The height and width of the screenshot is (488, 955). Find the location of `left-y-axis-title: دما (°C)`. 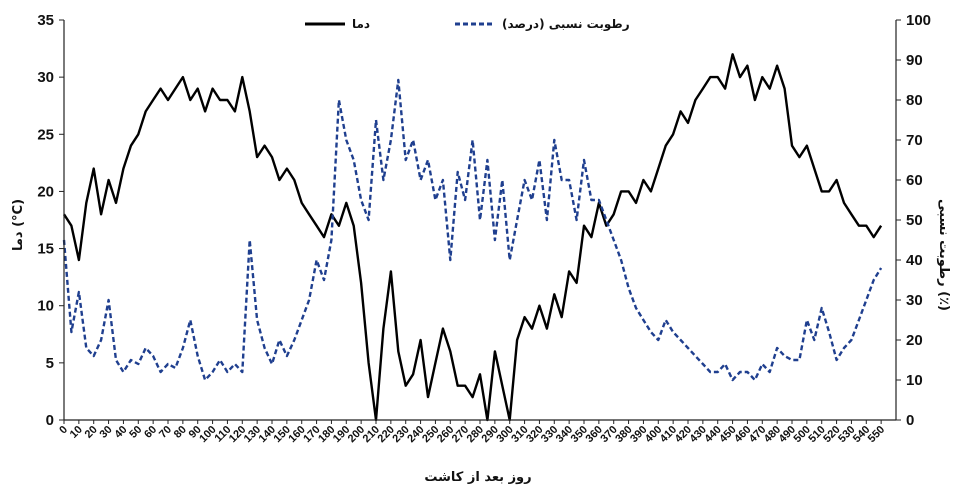

left-y-axis-title: دما (°C) is located at coordinates (18, 225).